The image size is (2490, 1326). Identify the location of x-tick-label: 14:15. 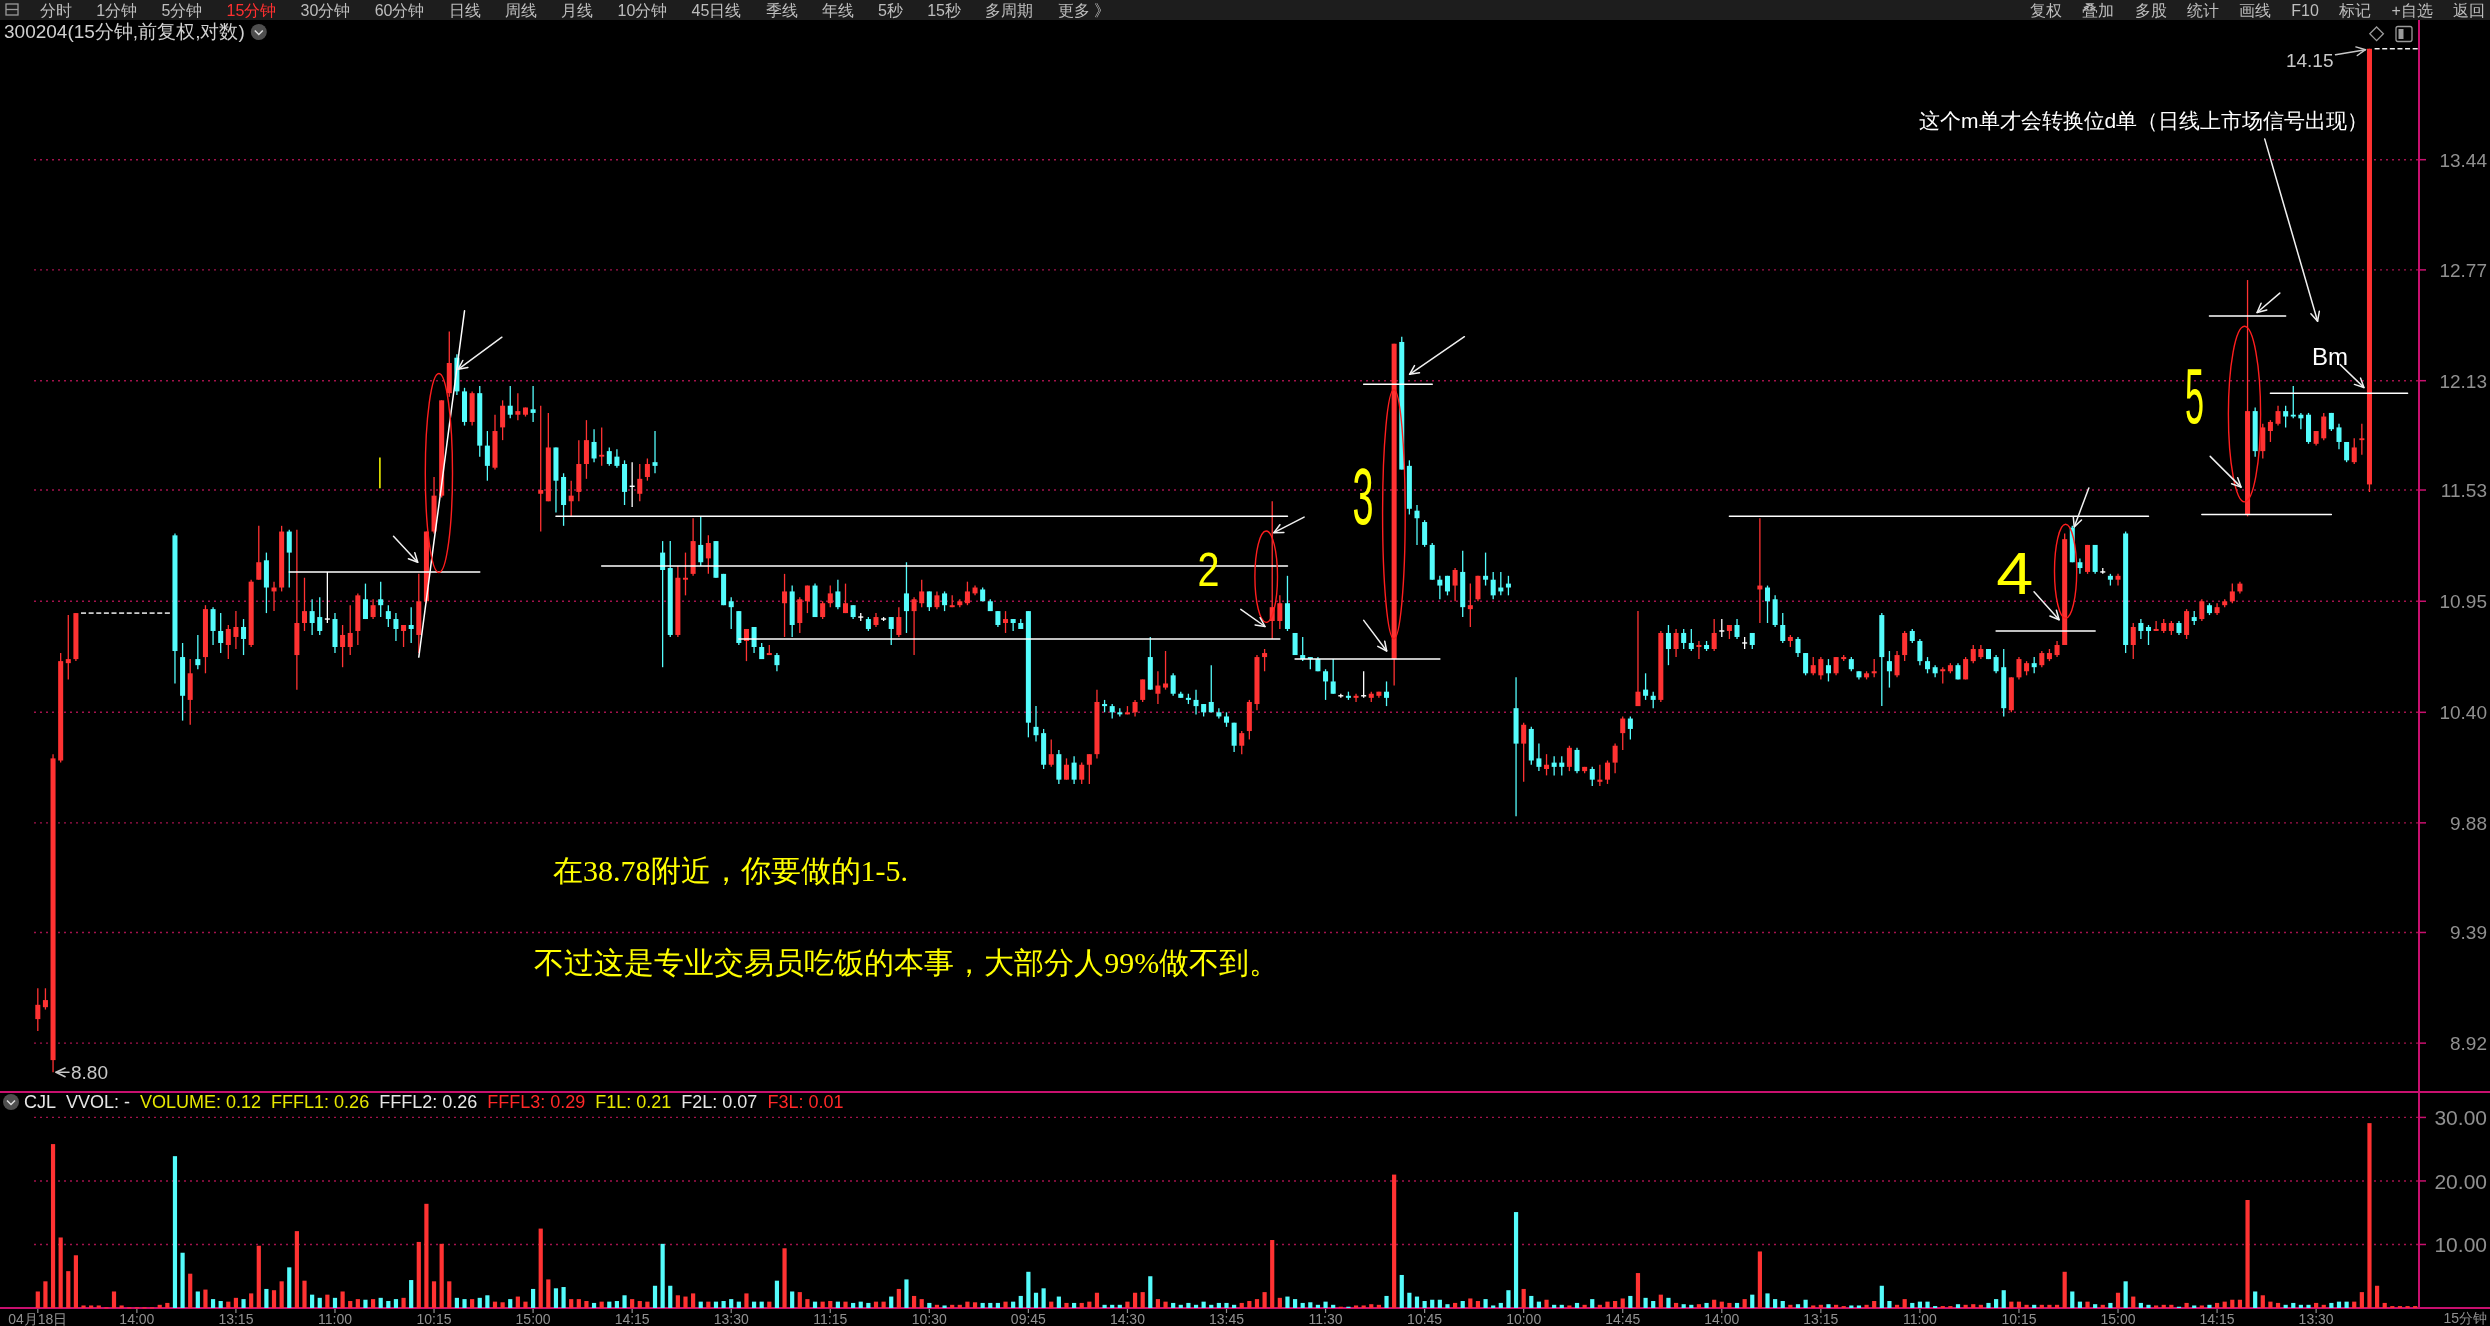
(2217, 1318).